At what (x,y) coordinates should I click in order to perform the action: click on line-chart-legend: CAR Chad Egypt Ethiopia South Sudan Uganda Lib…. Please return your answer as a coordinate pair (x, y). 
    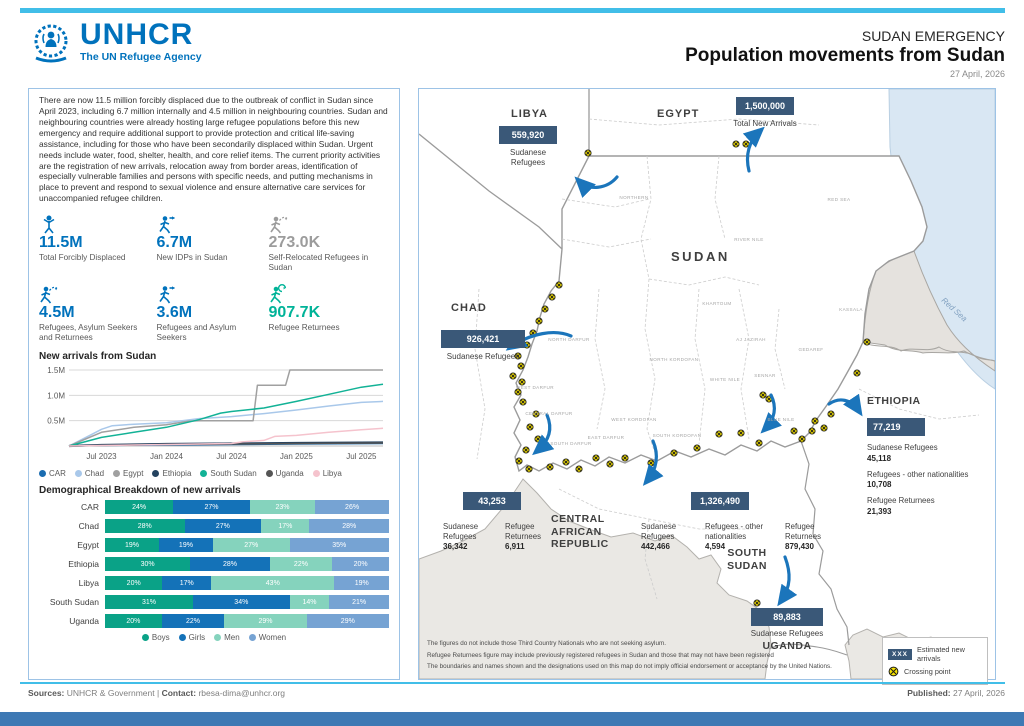
    Looking at the image, I should click on (214, 473).